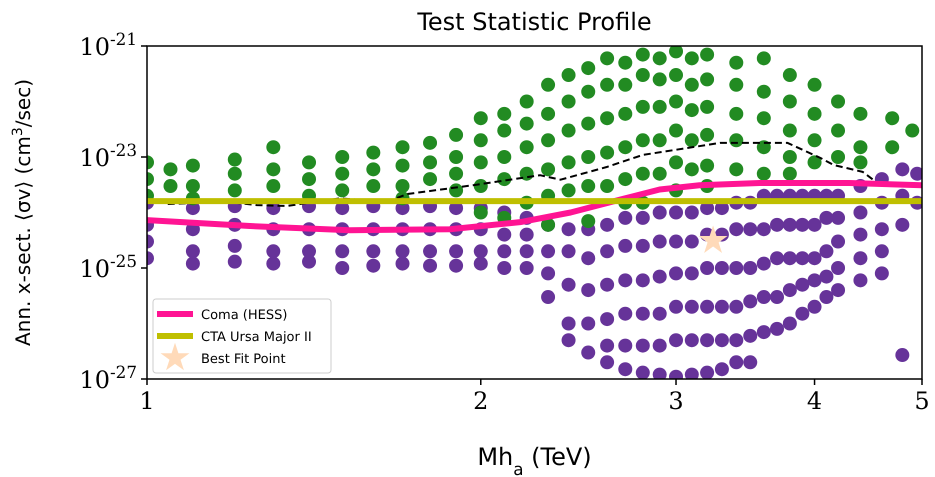 This screenshot has height=477, width=935. What do you see at coordinates (814, 401) in the screenshot?
I see `x-tick-label: 4` at bounding box center [814, 401].